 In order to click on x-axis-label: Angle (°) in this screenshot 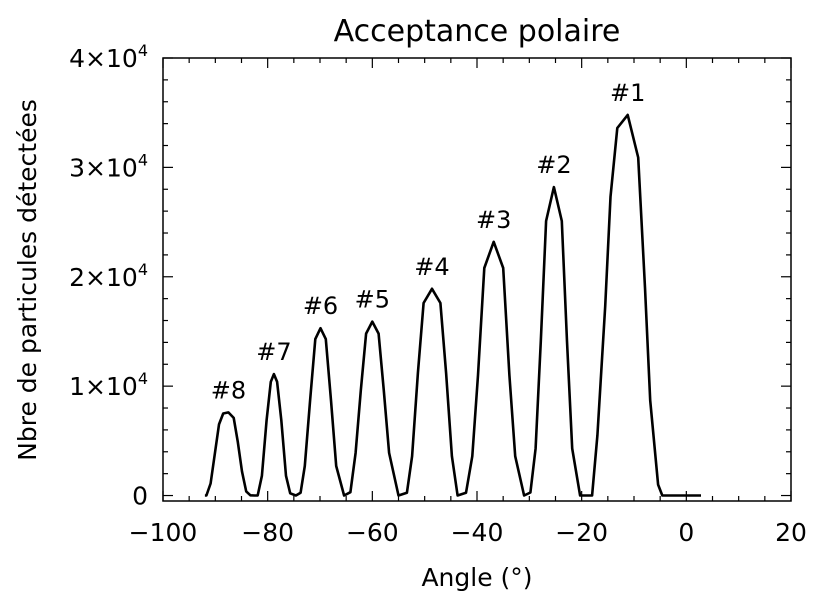, I will do `click(476, 577)`.